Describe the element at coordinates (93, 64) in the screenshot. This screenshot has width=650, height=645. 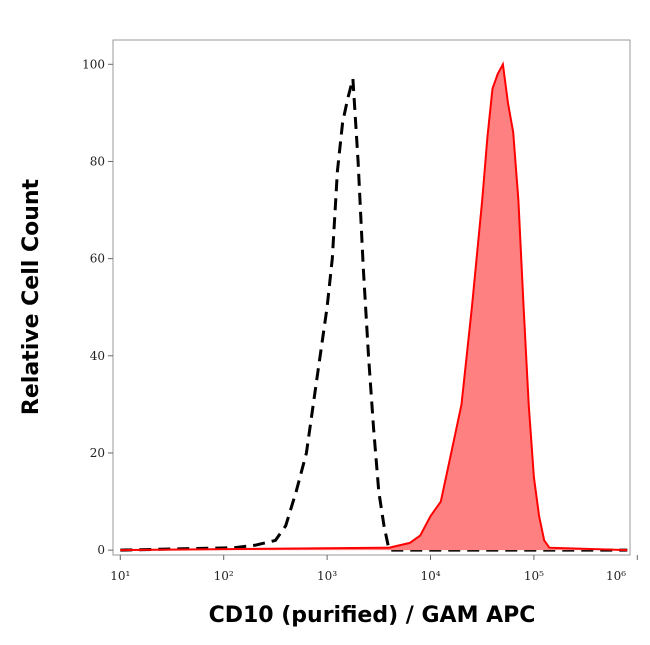
I see `y-tick-label: 100` at that location.